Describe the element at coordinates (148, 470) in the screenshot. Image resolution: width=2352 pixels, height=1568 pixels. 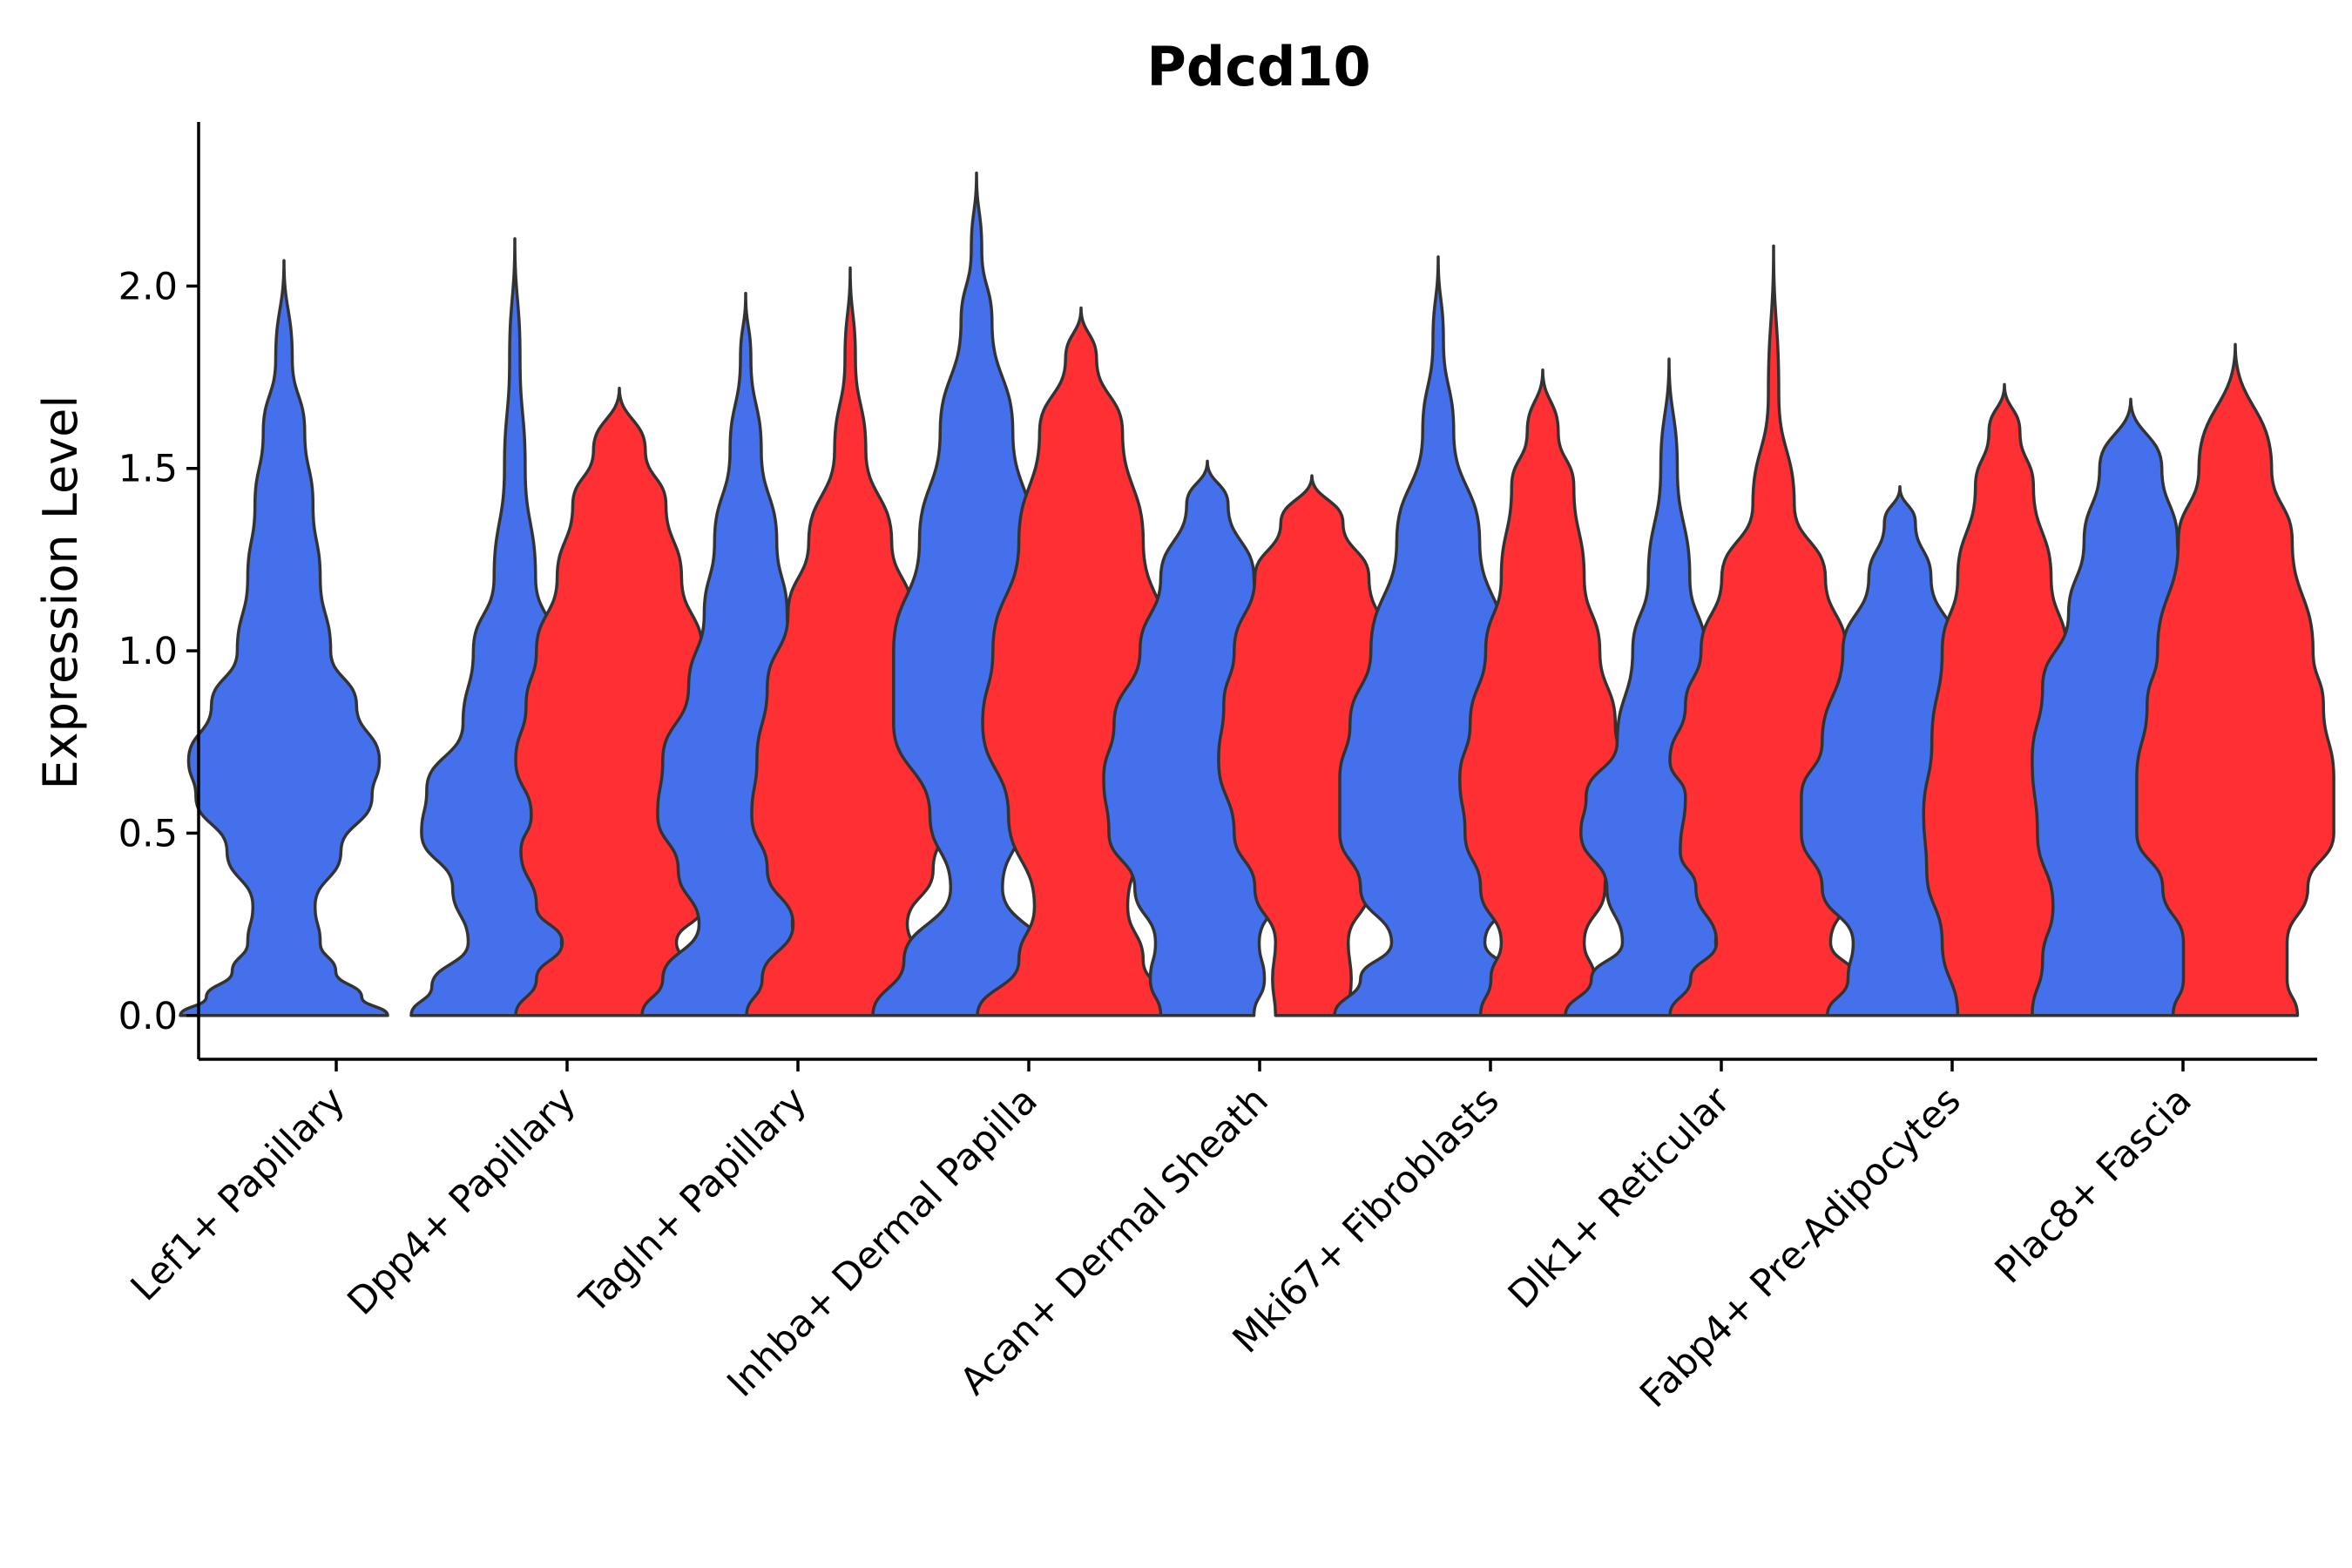
I see `y-tick-label: 1.5` at that location.